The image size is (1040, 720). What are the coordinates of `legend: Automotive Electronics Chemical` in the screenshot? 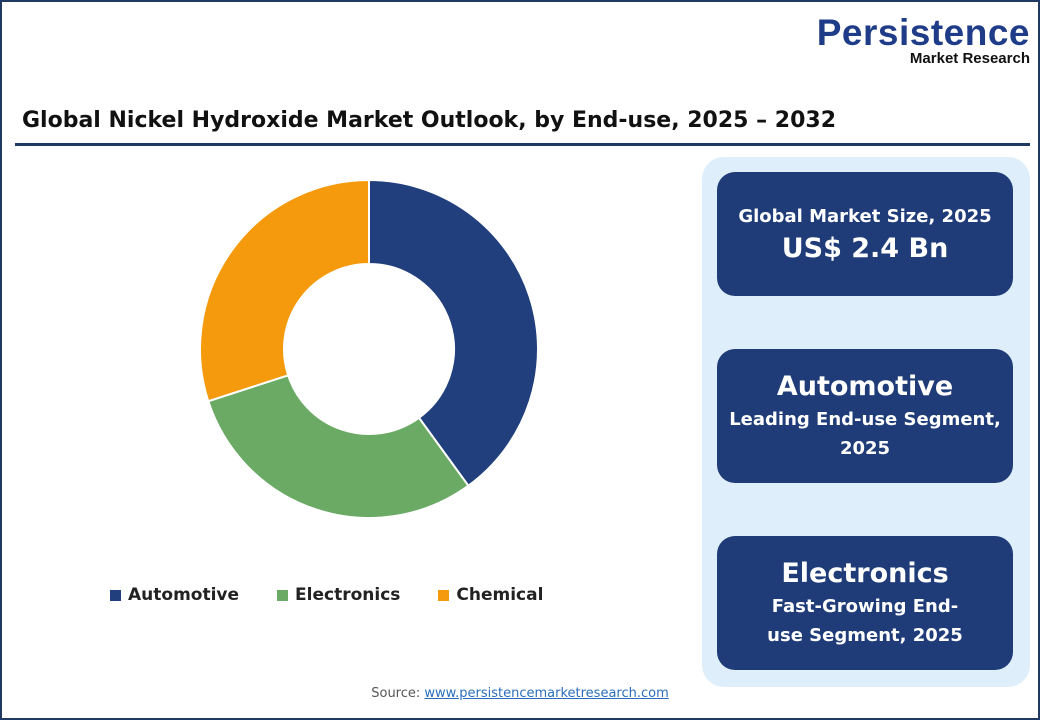 It's located at (345, 595).